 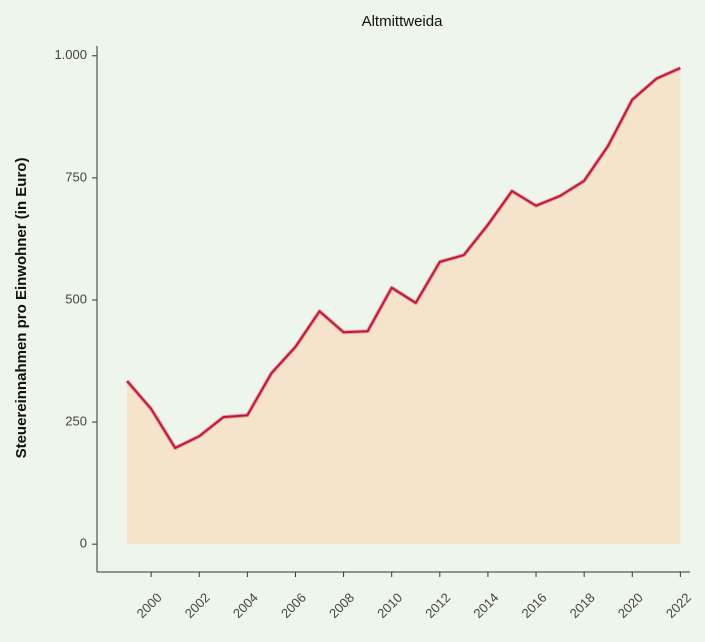 What do you see at coordinates (245, 605) in the screenshot?
I see `x-tick-label: 2004` at bounding box center [245, 605].